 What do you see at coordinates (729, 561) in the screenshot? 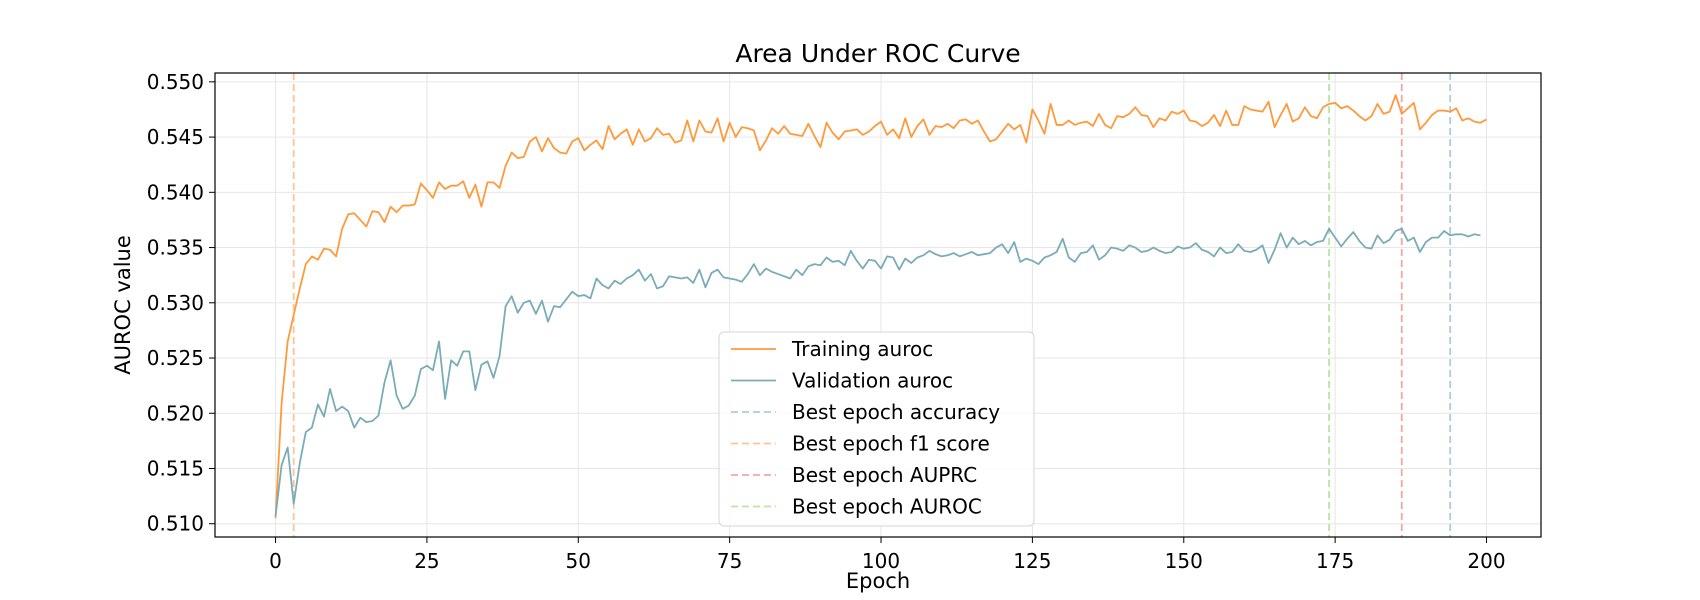
I see `x-tick-label: 75` at bounding box center [729, 561].